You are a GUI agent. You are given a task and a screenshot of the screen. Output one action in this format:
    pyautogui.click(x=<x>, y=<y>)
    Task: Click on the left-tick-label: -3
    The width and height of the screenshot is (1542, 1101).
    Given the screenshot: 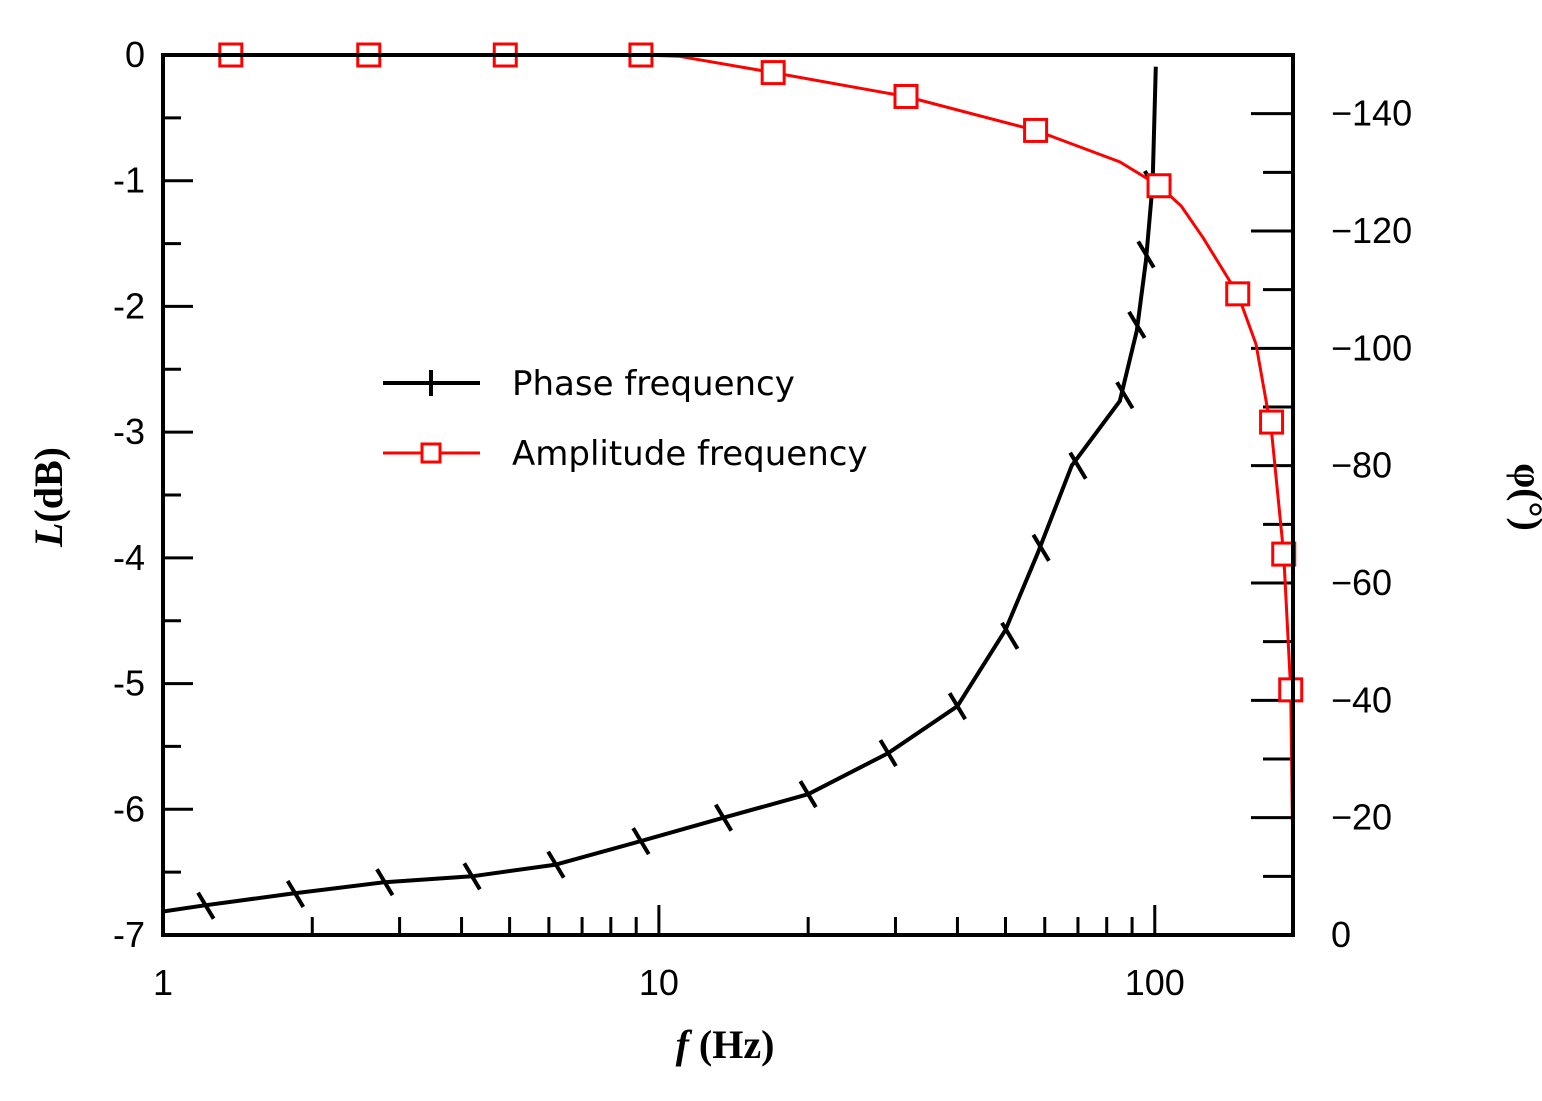 What is the action you would take?
    pyautogui.click(x=129, y=431)
    